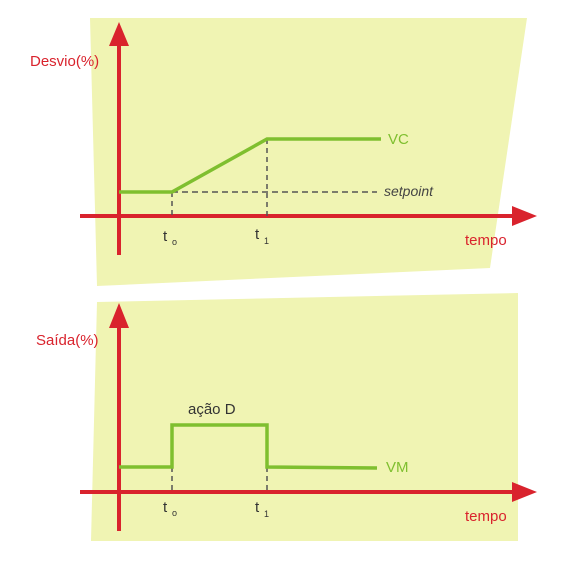  What do you see at coordinates (486, 516) in the screenshot?
I see `bottom-x-label: tempo` at bounding box center [486, 516].